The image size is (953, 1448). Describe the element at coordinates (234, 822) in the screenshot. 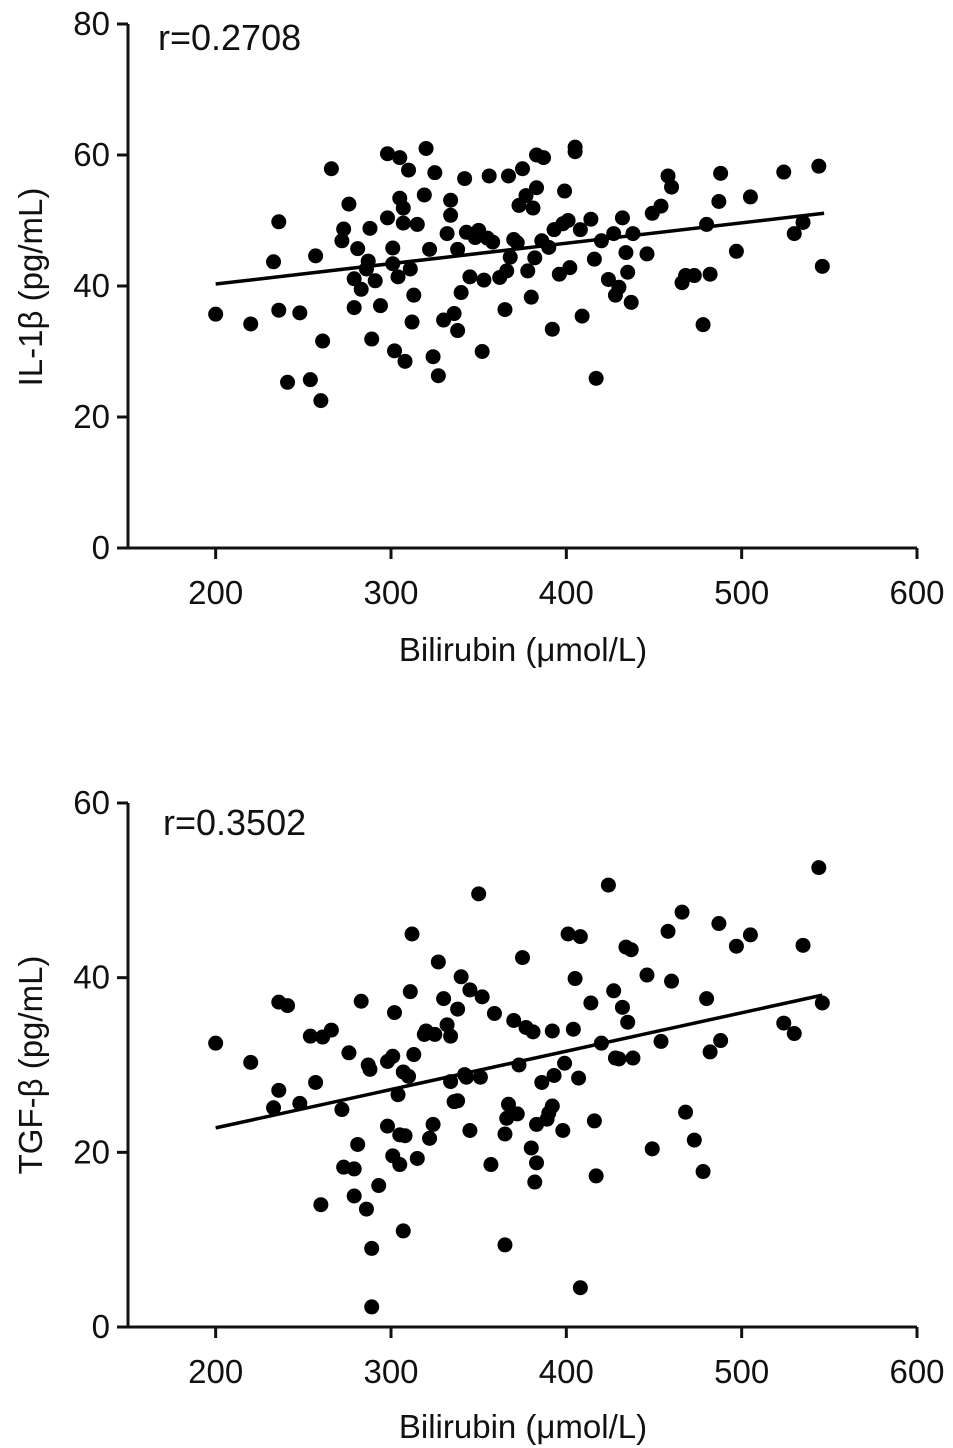

I see `tgfb-correlation-annotation: r=0.3502` at that location.